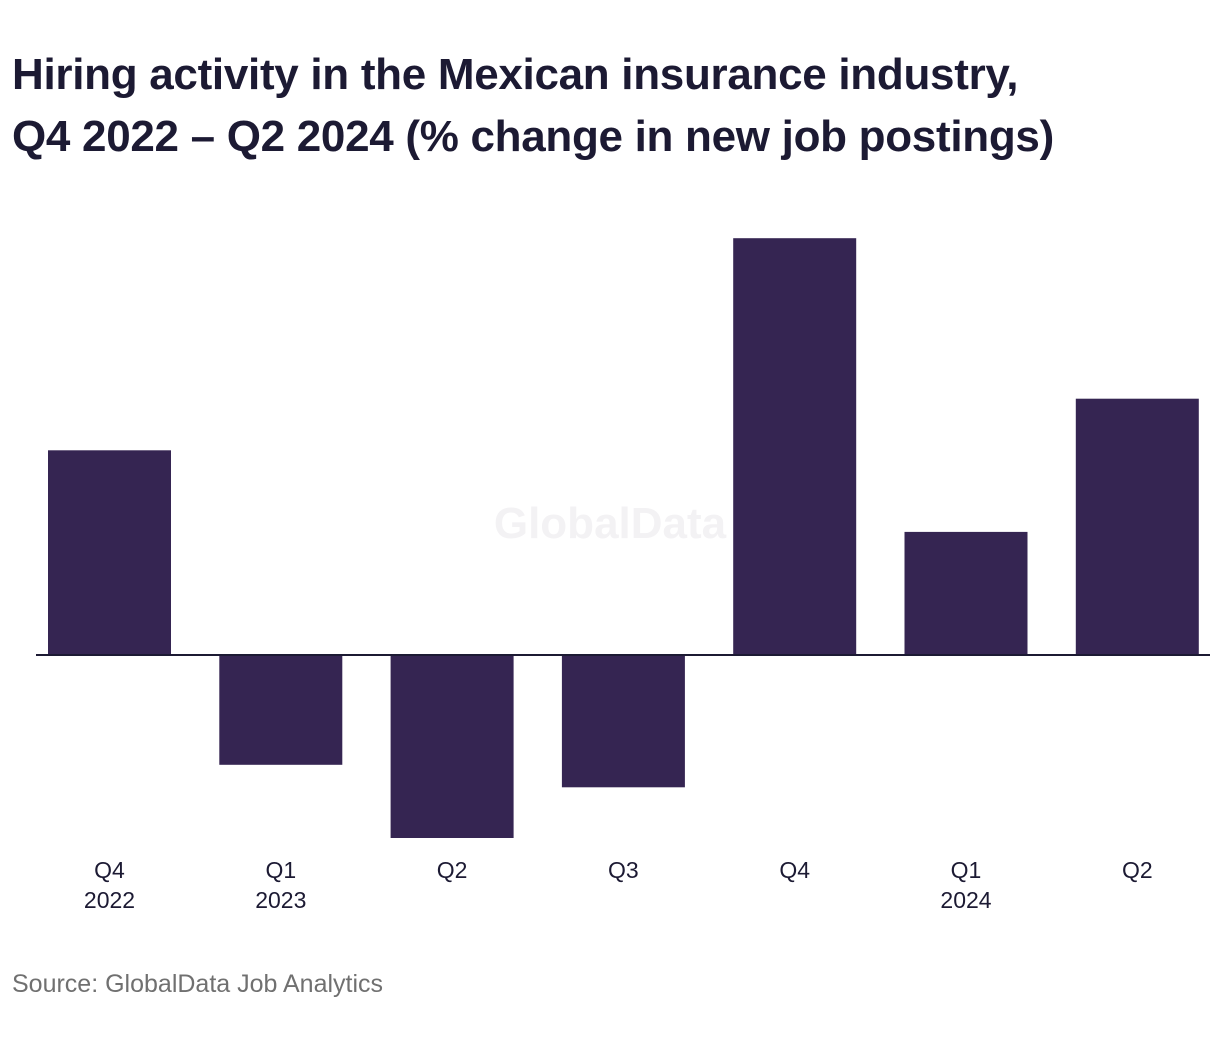  I want to click on x-tick-label-year-6: 2024, so click(965, 900).